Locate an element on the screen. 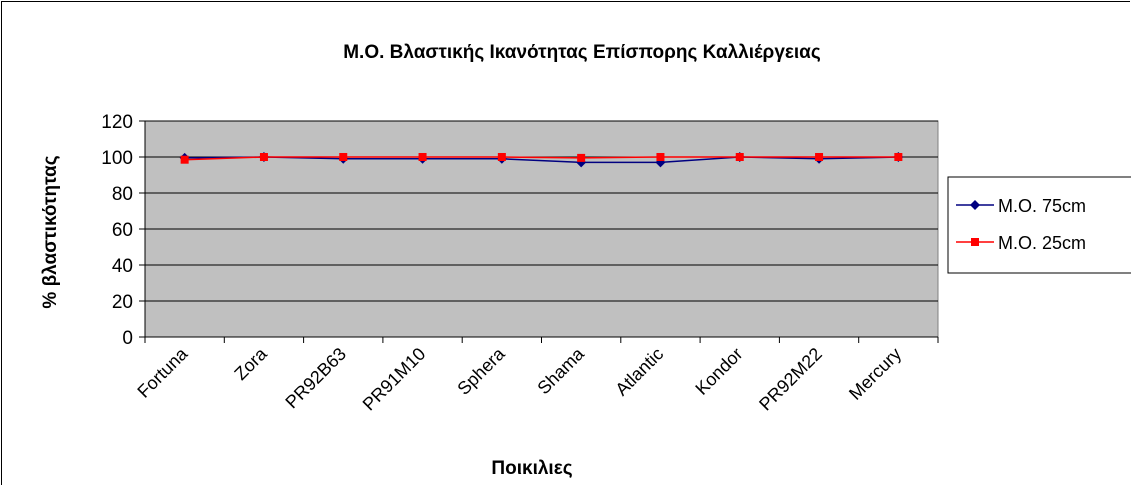 This screenshot has width=1131, height=485. y-tick-label: 40 is located at coordinates (122, 266).